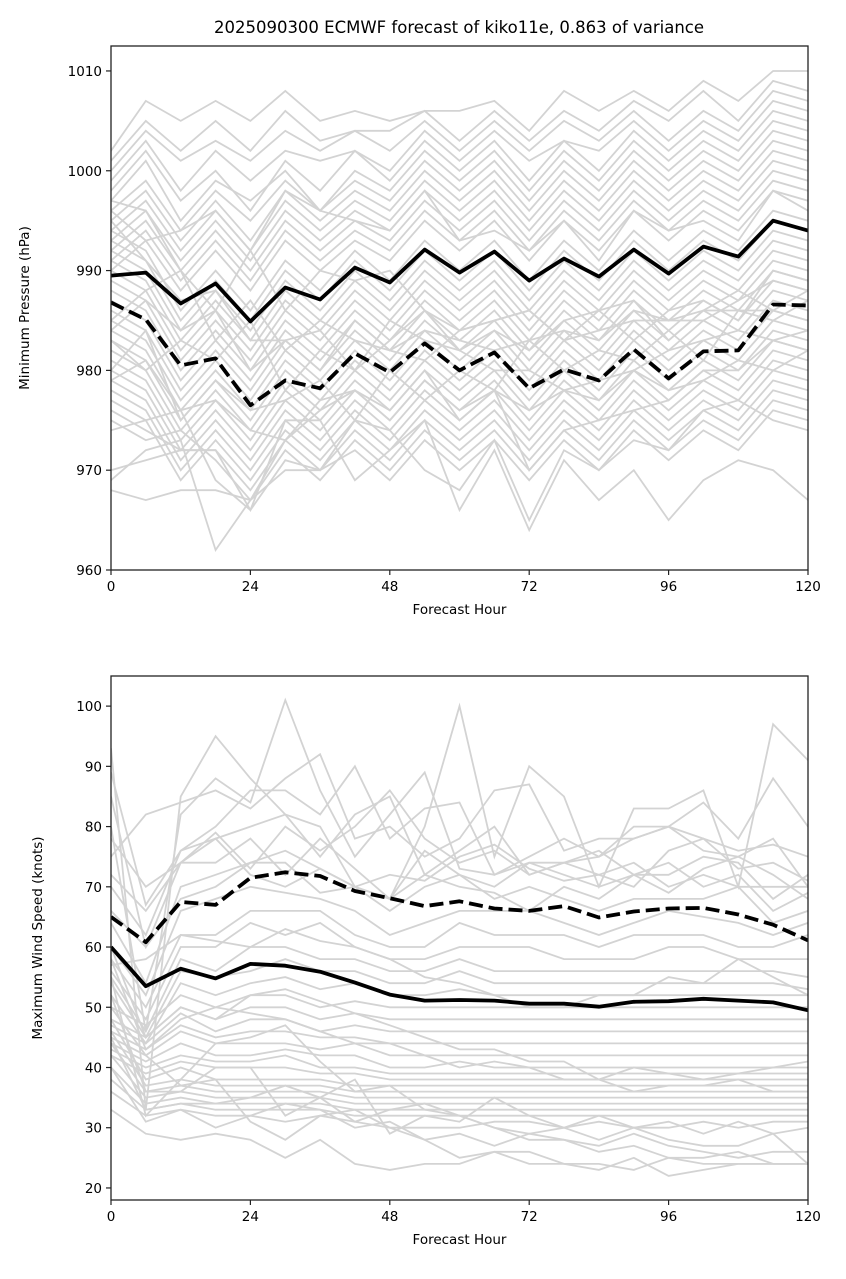 Image resolution: width=846 pixels, height=1279 pixels. Describe the element at coordinates (93, 1189) in the screenshot. I see `y-tick-label: 20` at that location.